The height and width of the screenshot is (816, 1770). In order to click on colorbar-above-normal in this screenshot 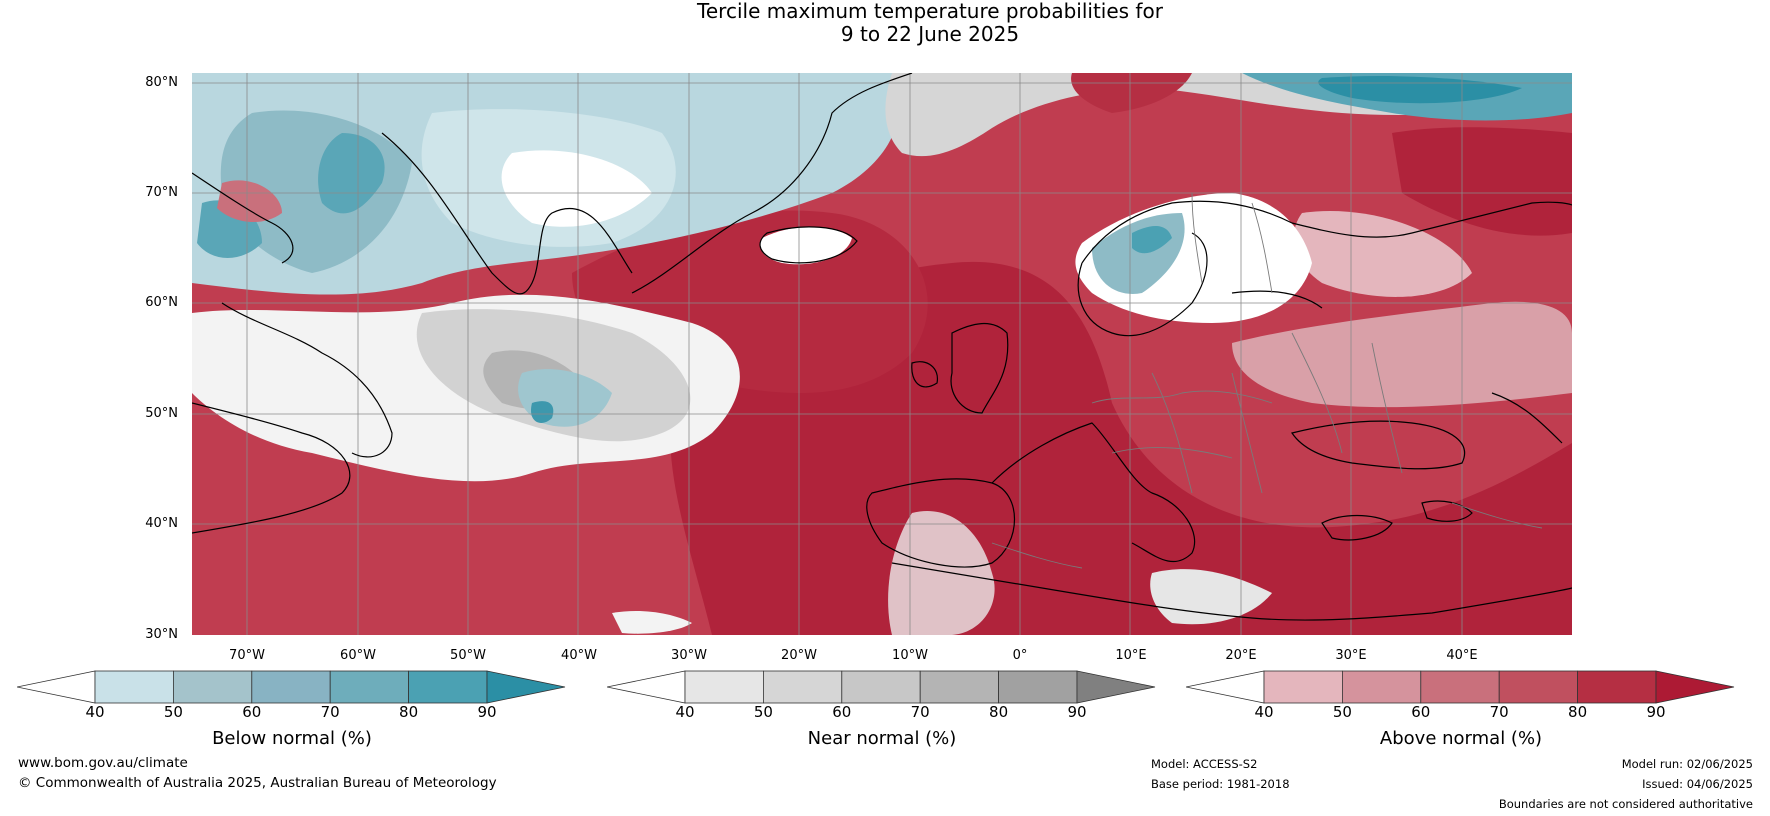, I will do `click(1460, 687)`.